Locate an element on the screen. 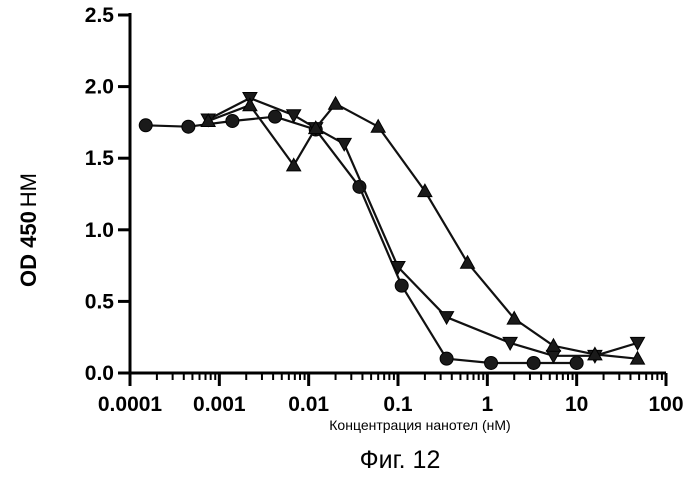 The width and height of the screenshot is (700, 480). y-tick-label: 0.5 is located at coordinates (100, 301).